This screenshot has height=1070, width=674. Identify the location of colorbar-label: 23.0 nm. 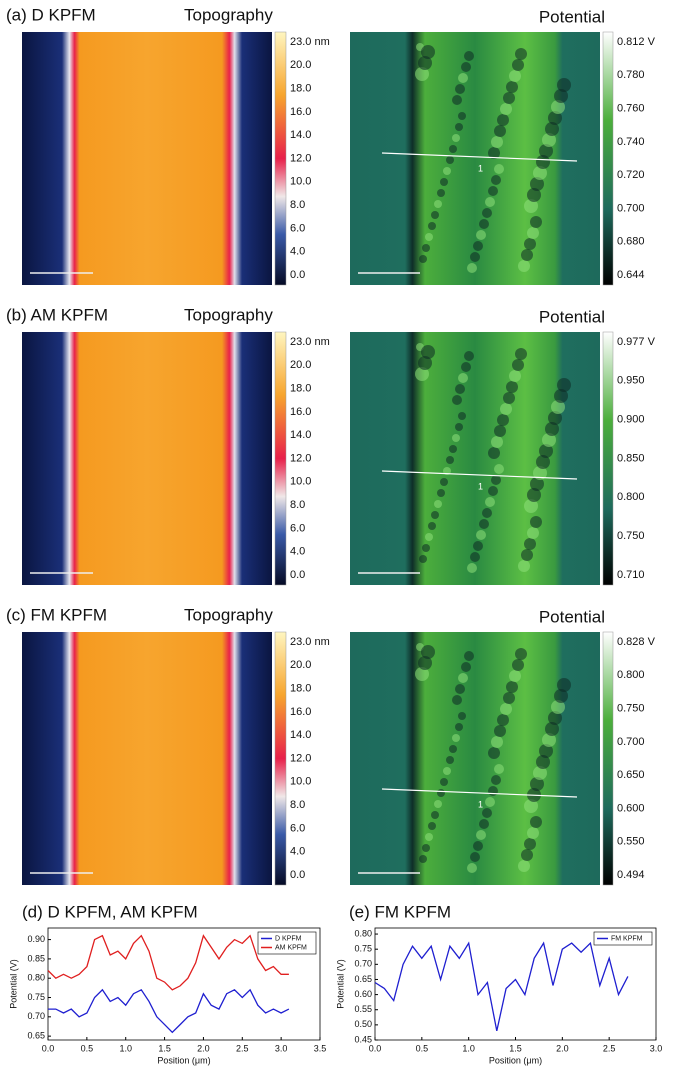
(310, 342).